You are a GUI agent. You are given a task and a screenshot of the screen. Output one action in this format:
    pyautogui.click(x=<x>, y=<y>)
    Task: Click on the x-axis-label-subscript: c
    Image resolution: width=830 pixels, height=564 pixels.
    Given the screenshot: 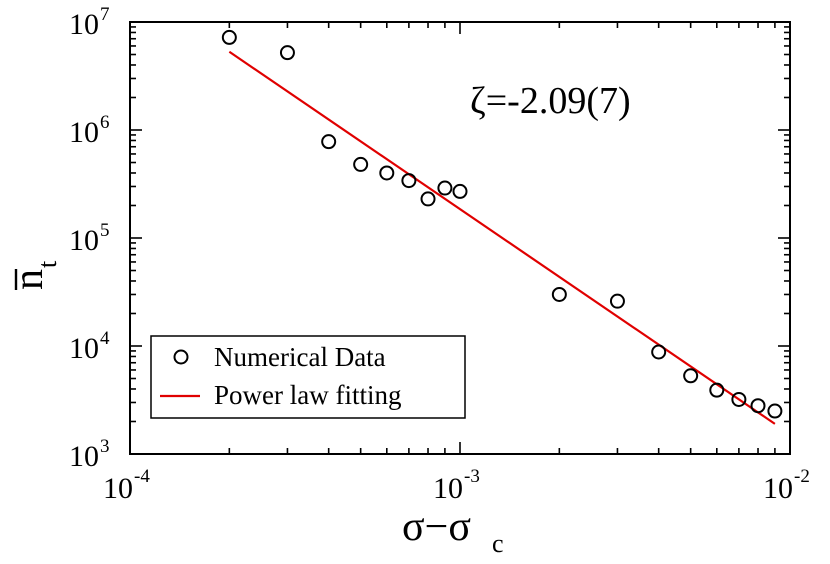 What is the action you would take?
    pyautogui.click(x=498, y=543)
    